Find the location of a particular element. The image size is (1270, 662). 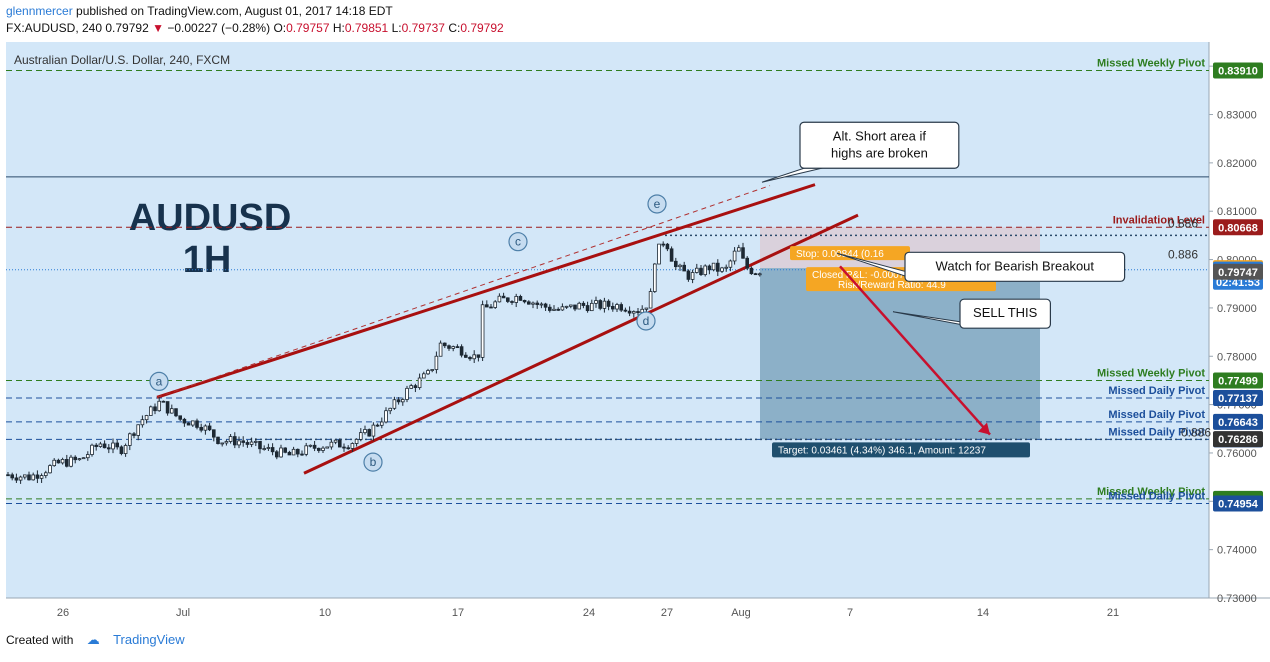

x-tick-label: 7 is located at coordinates (850, 613).